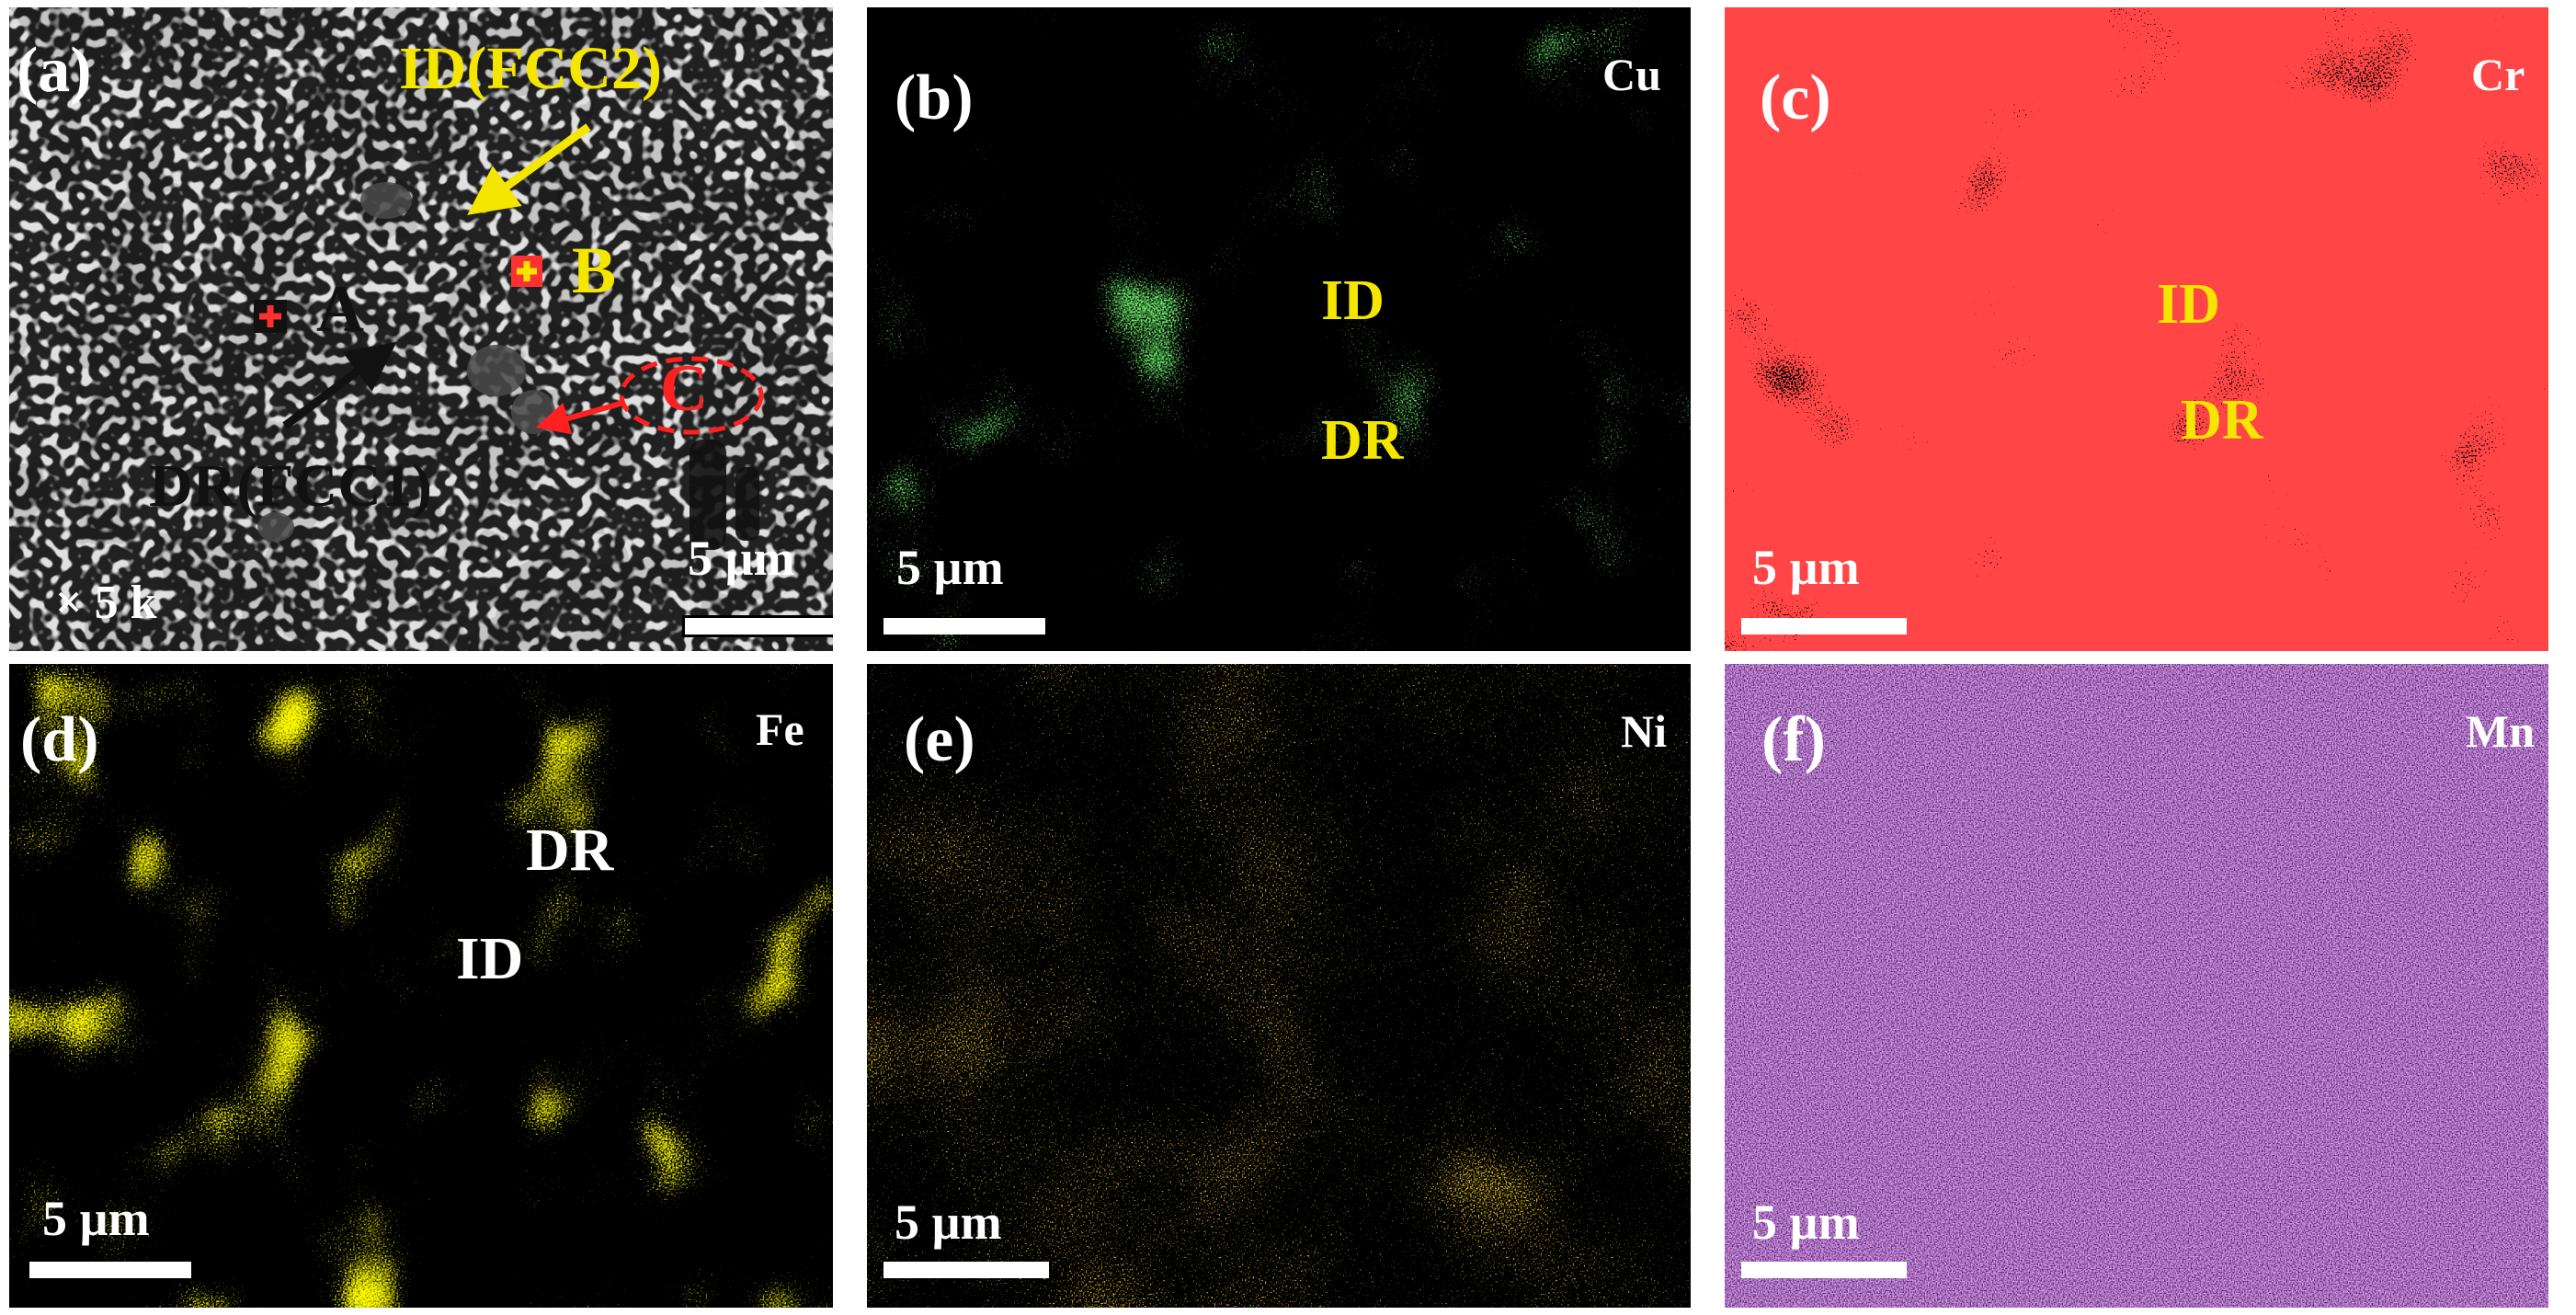 The image size is (2576, 1315). Describe the element at coordinates (1793, 739) in the screenshot. I see `panel-letter: (f)` at that location.